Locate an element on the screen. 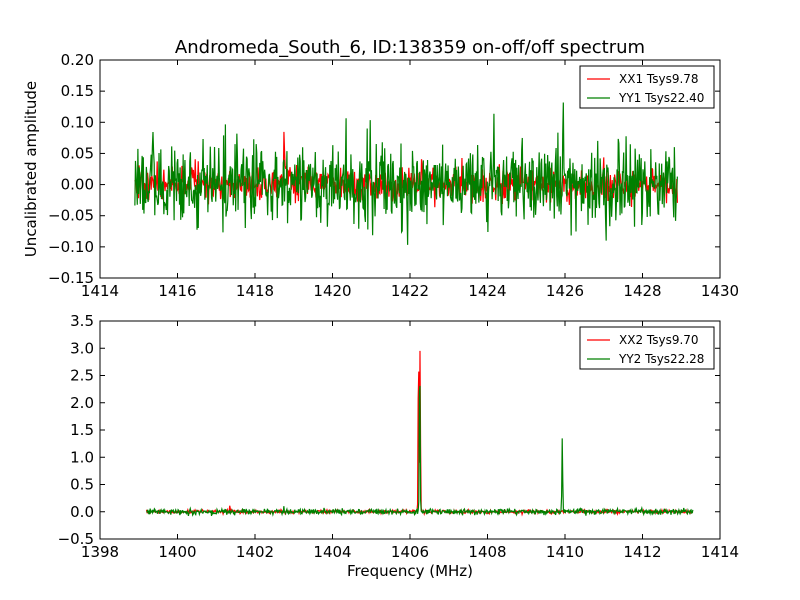 The image size is (800, 600). x-tick-label: 1430 is located at coordinates (720, 291).